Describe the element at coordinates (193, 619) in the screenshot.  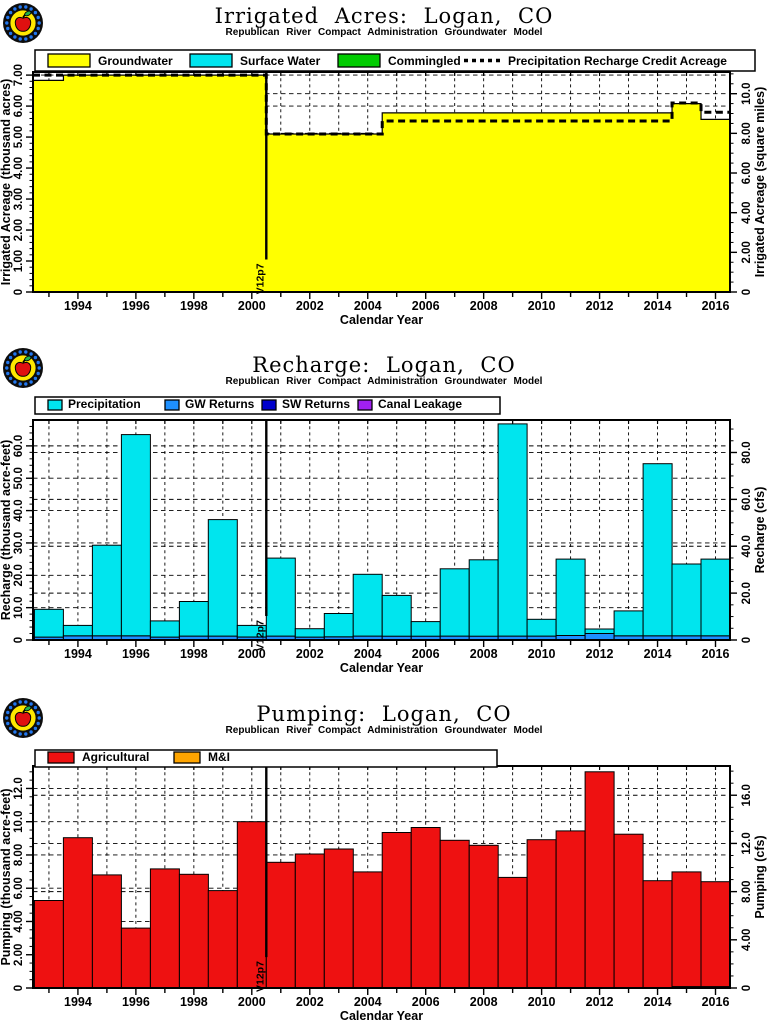
I see `bar-precipitation-1998` at that location.